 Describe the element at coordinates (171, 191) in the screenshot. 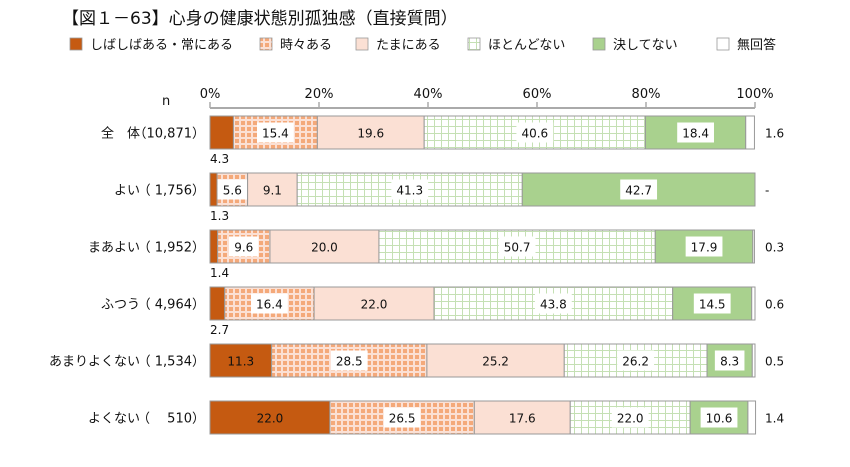

I see `category-n: （ 1,756）` at that location.